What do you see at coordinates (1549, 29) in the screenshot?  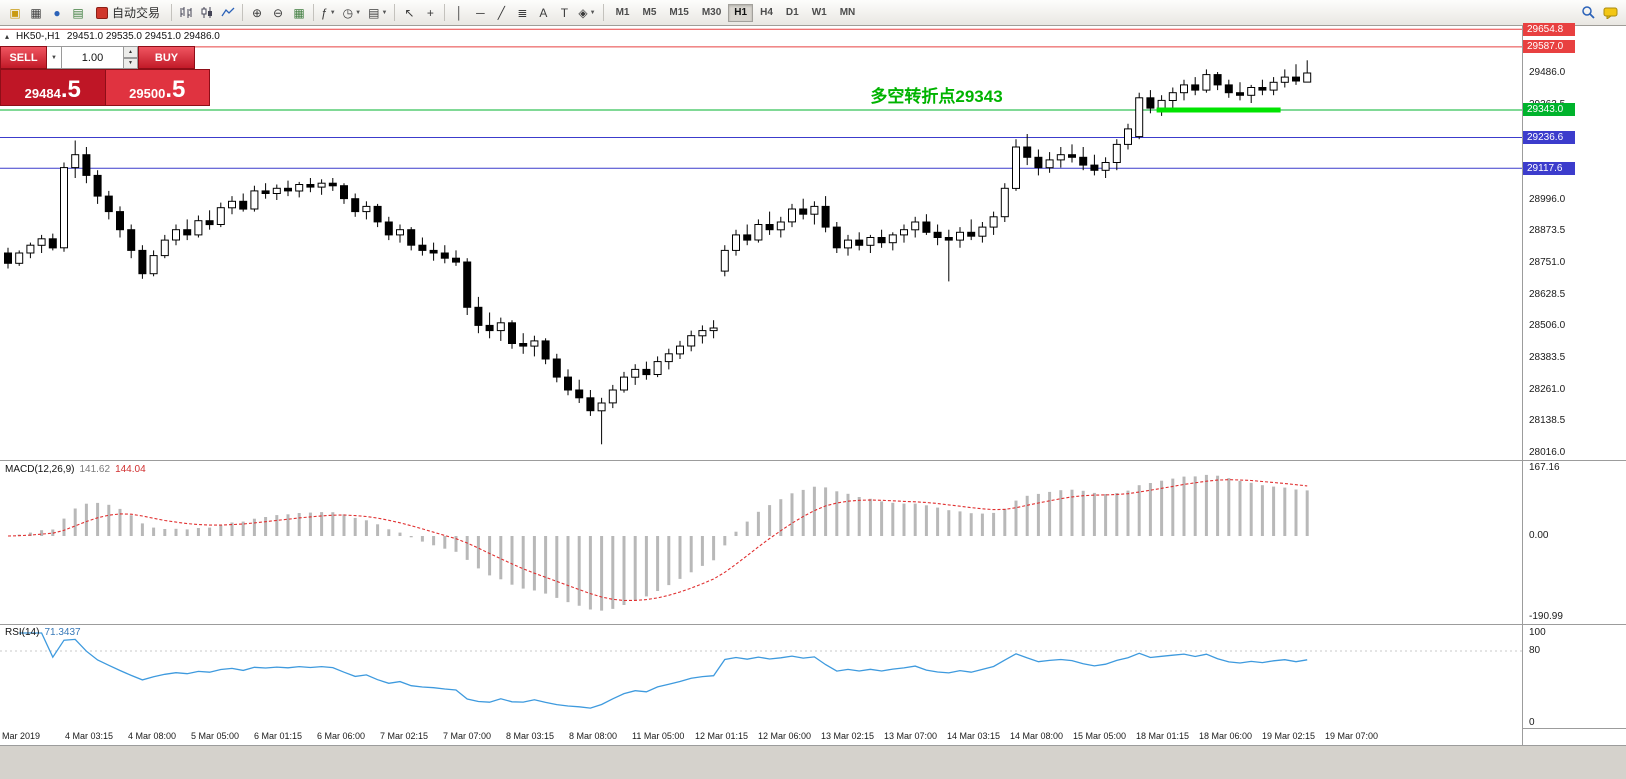 I see `price-level-badge: 29654.8` at bounding box center [1549, 29].